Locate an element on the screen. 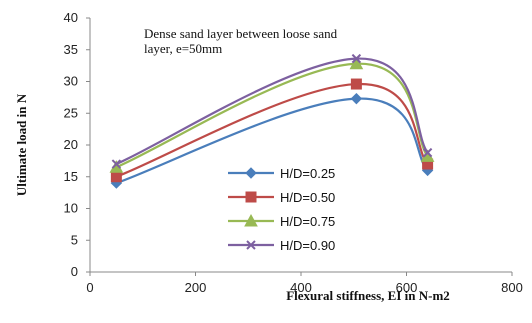 The image size is (532, 323). y-tick-label: 35 is located at coordinates (71, 49).